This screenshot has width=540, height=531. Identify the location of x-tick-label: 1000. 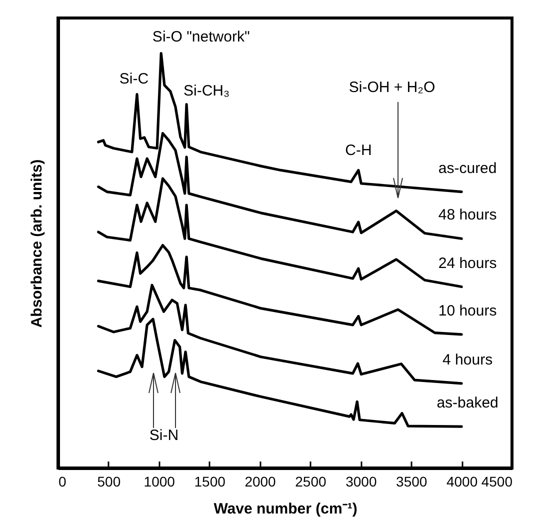
(160, 482).